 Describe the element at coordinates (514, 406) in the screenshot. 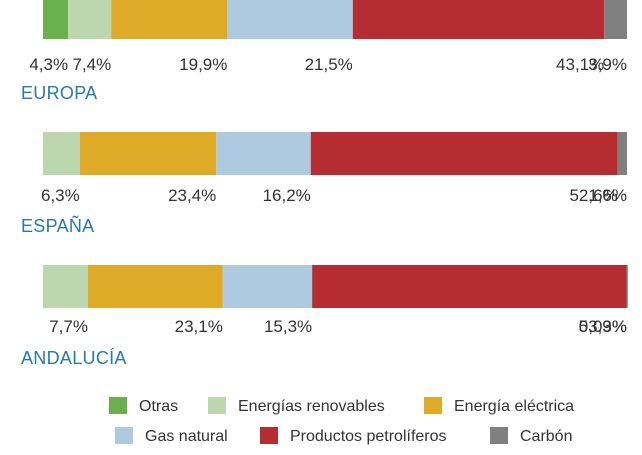

I see `legend-label: Energía eléctrica` at that location.